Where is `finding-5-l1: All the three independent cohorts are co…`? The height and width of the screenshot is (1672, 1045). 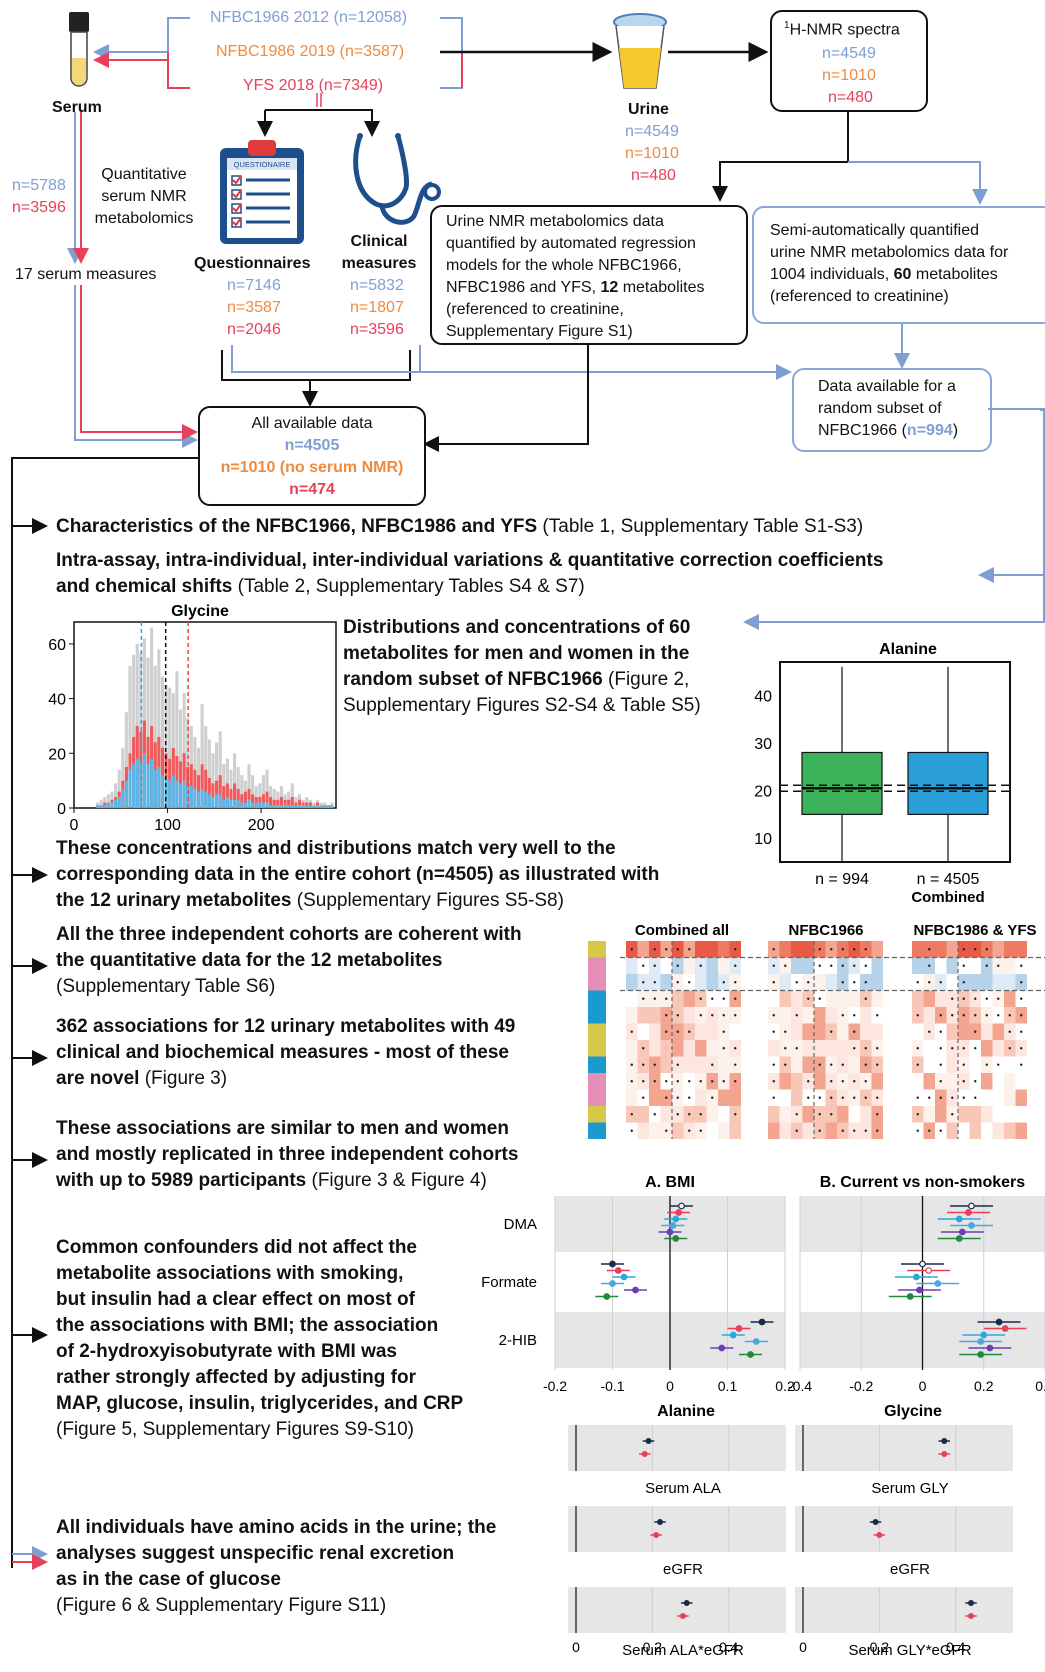
finding-5-l1: All the three independent cohorts are co… is located at coordinates (289, 934).